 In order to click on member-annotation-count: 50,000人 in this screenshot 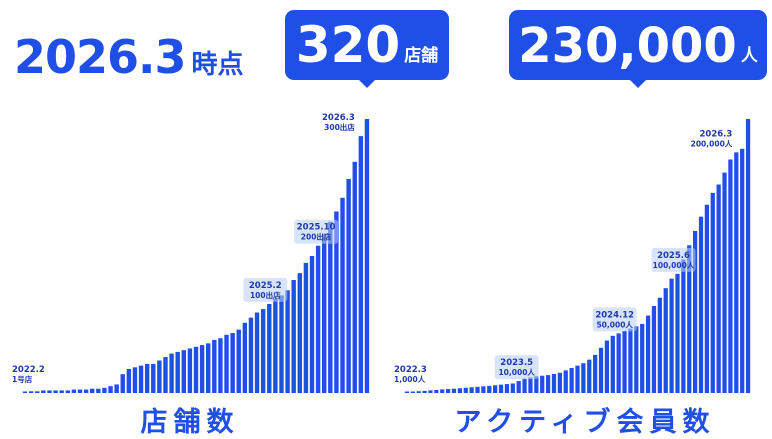, I will do `click(614, 324)`.